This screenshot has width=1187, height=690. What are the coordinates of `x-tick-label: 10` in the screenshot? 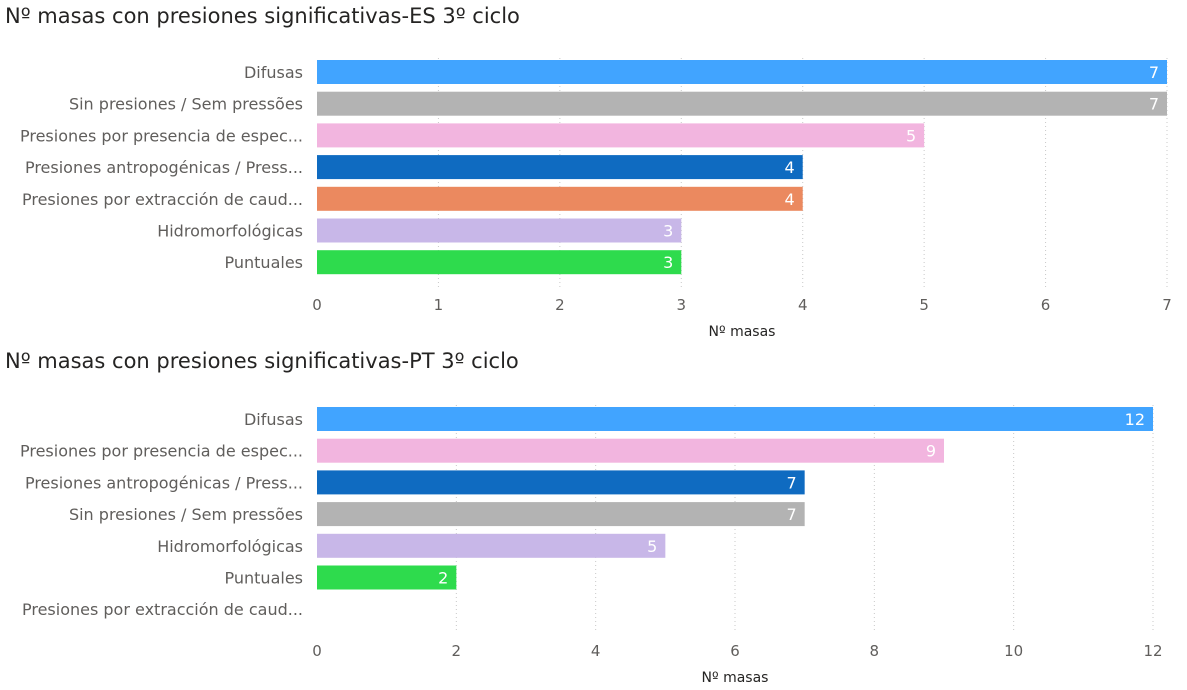 It's located at (1013, 651).